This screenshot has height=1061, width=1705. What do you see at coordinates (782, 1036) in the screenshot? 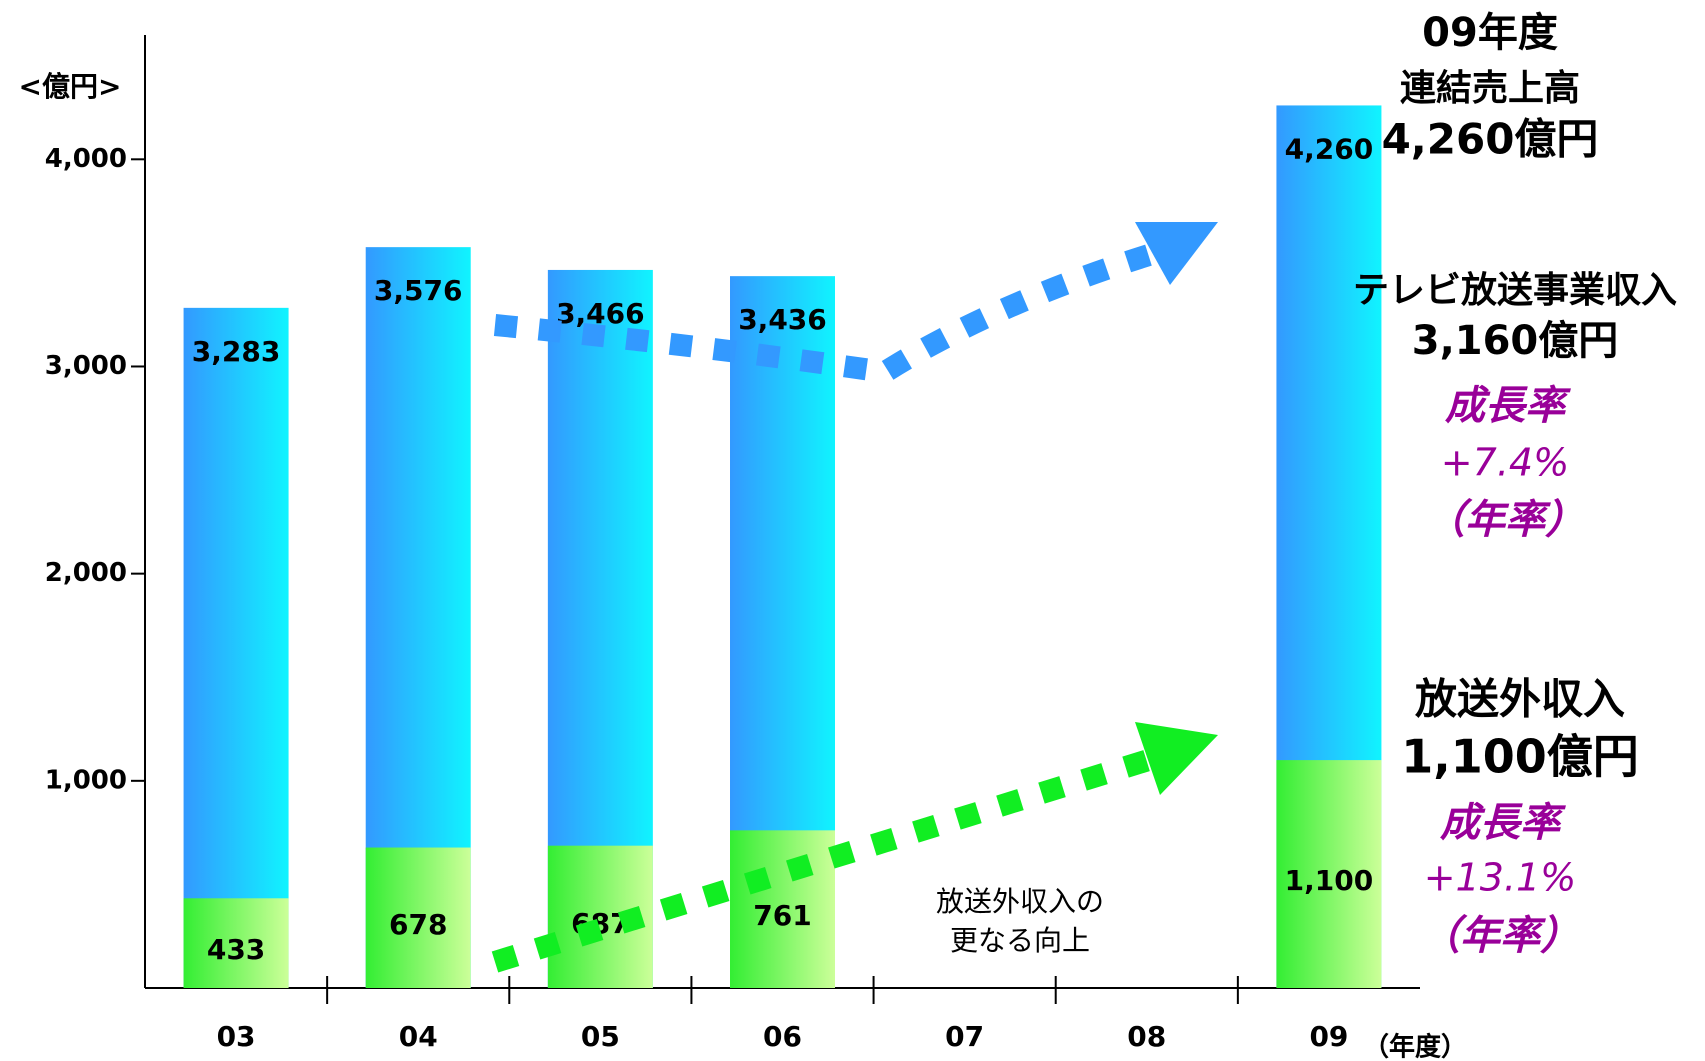
I see `x-tick-label: 06` at bounding box center [782, 1036].